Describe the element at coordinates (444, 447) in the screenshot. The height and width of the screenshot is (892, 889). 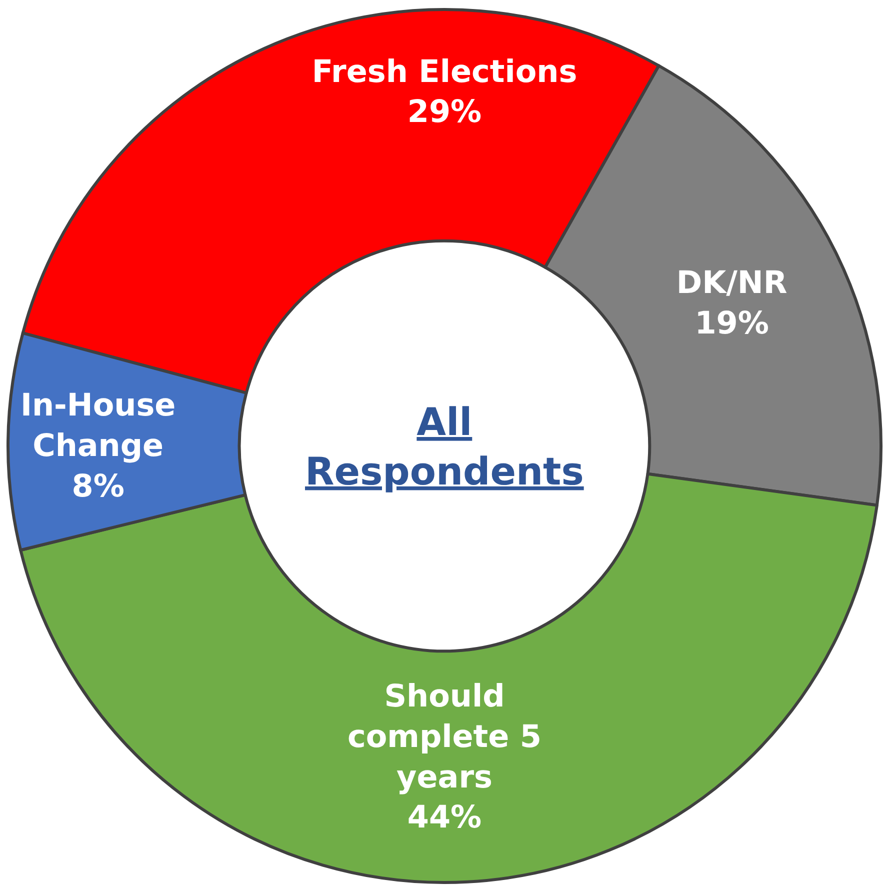
I see `text: All Respondents` at that location.